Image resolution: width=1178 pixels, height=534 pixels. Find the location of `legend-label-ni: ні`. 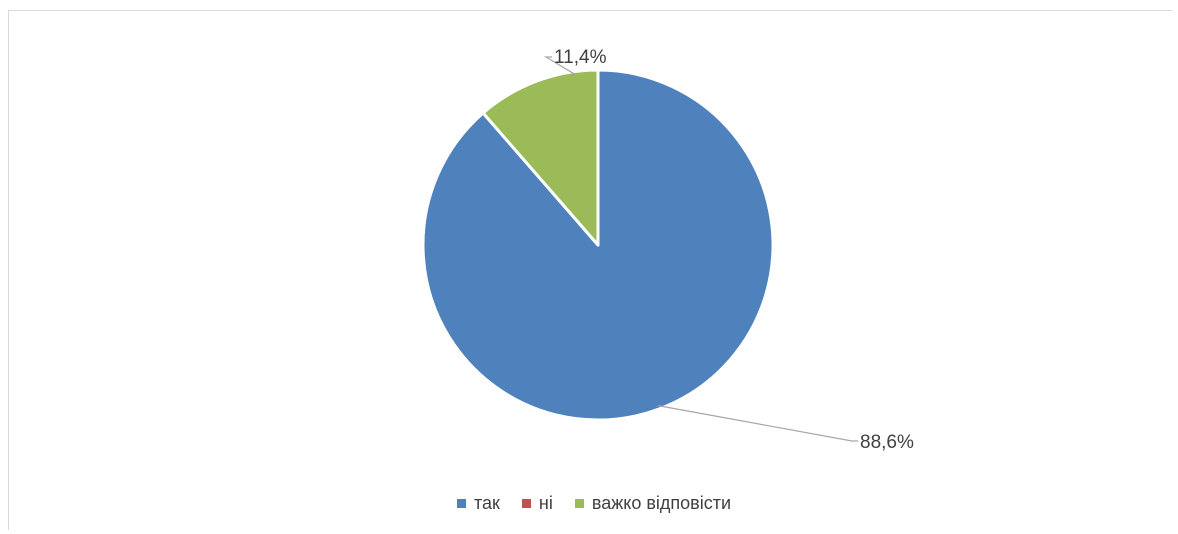

legend-label-ni: ні is located at coordinates (545, 503).